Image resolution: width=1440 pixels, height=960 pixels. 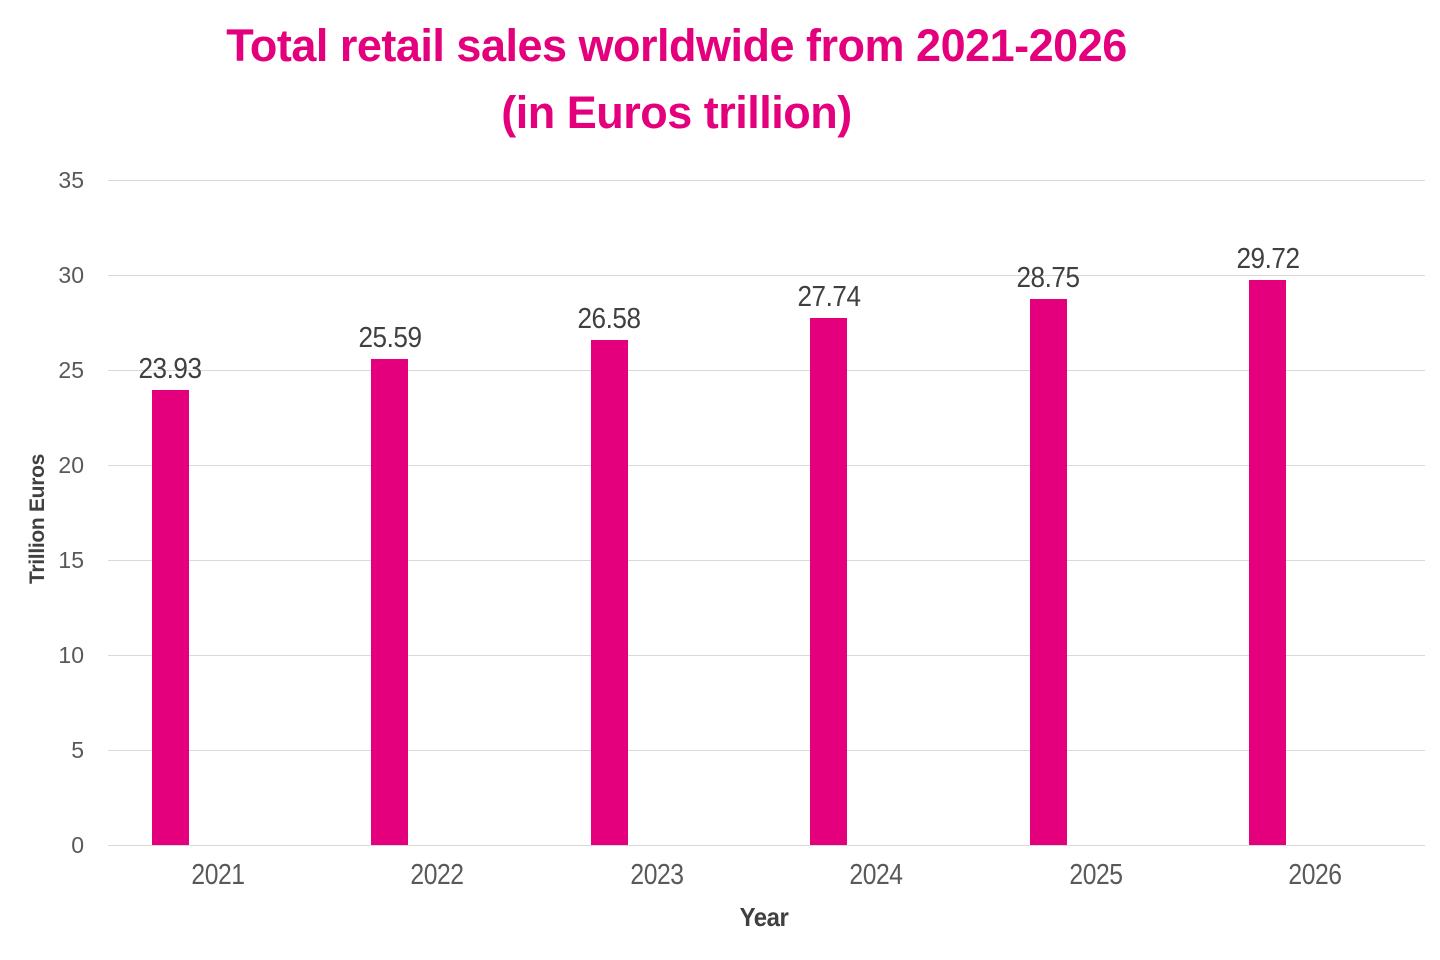 I want to click on bar-value-label-2026: 29.72, so click(x=1267, y=259).